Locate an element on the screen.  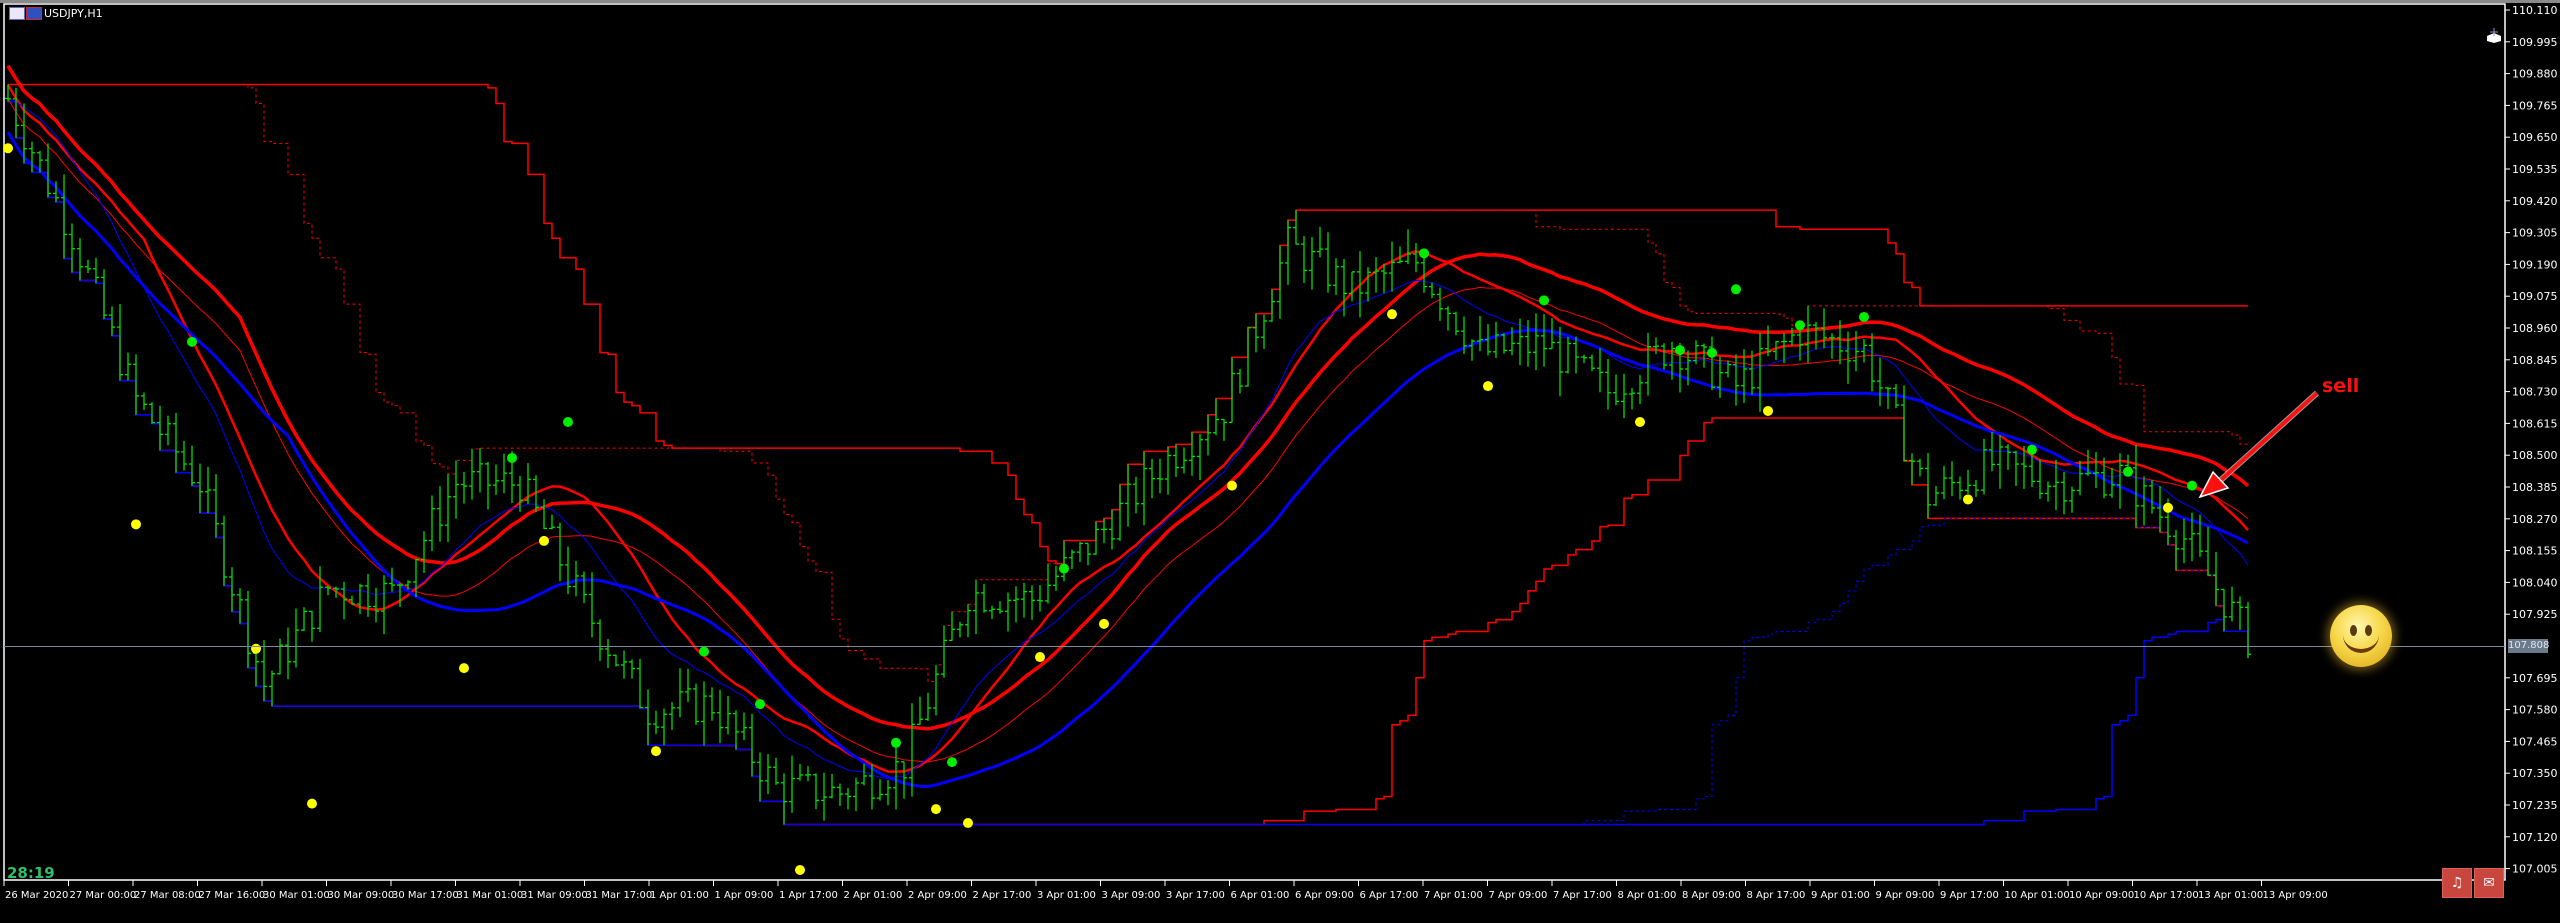
price-label: 109.535 is located at coordinates (2535, 169).